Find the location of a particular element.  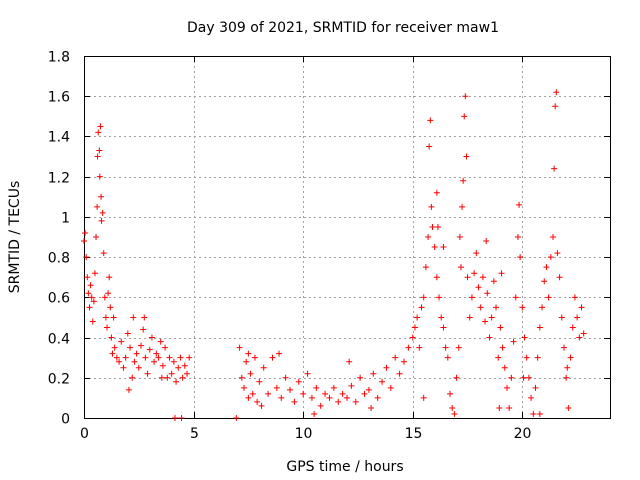

y-tick-label: 0.6 is located at coordinates (59, 299).